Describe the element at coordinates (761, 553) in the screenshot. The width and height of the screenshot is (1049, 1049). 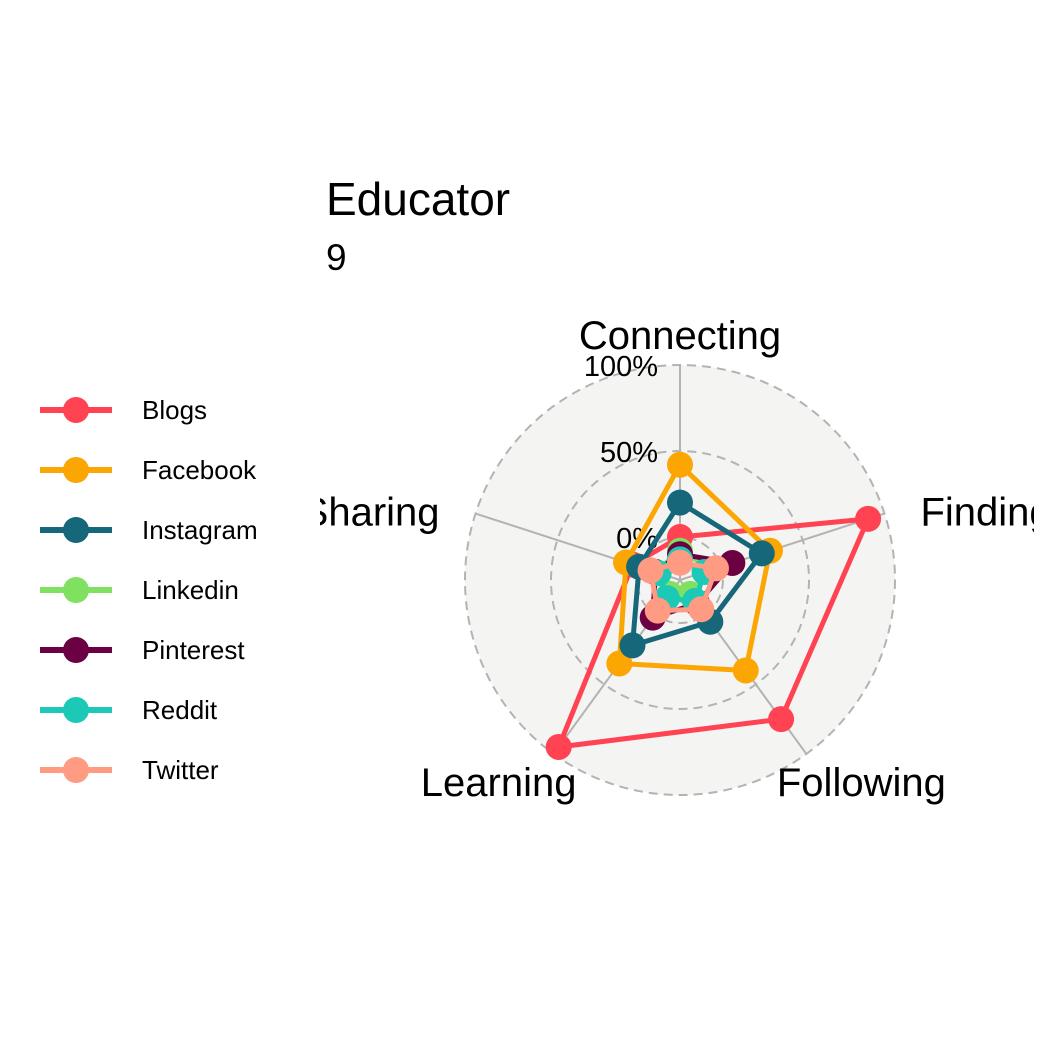
I see `data-point-instagram-finding` at that location.